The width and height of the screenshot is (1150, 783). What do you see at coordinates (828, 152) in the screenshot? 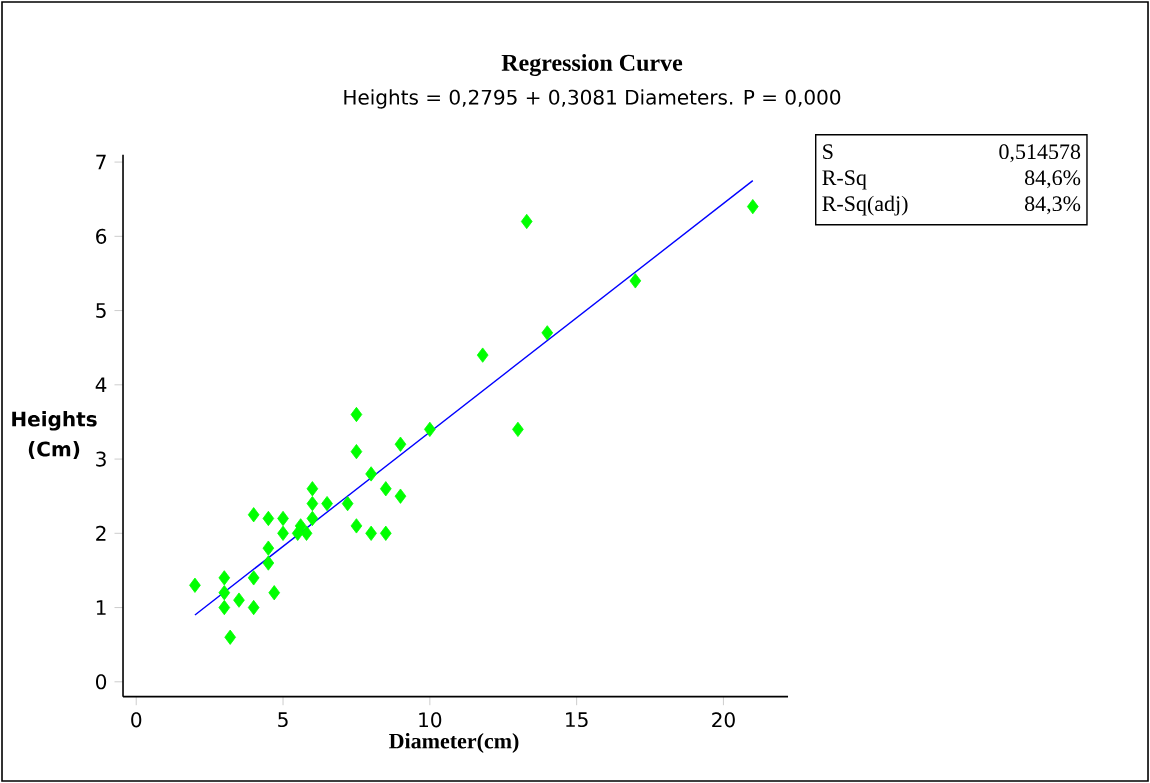
I see `text: S` at bounding box center [828, 152].